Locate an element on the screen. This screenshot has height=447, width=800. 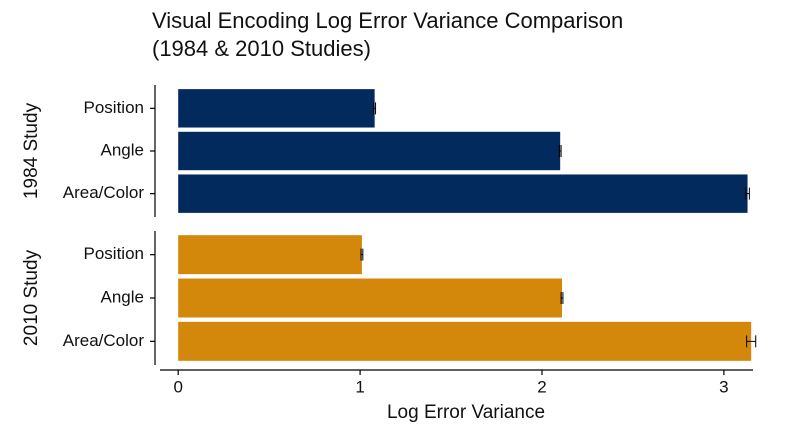
facet-label: 2010 Study is located at coordinates (31, 297).